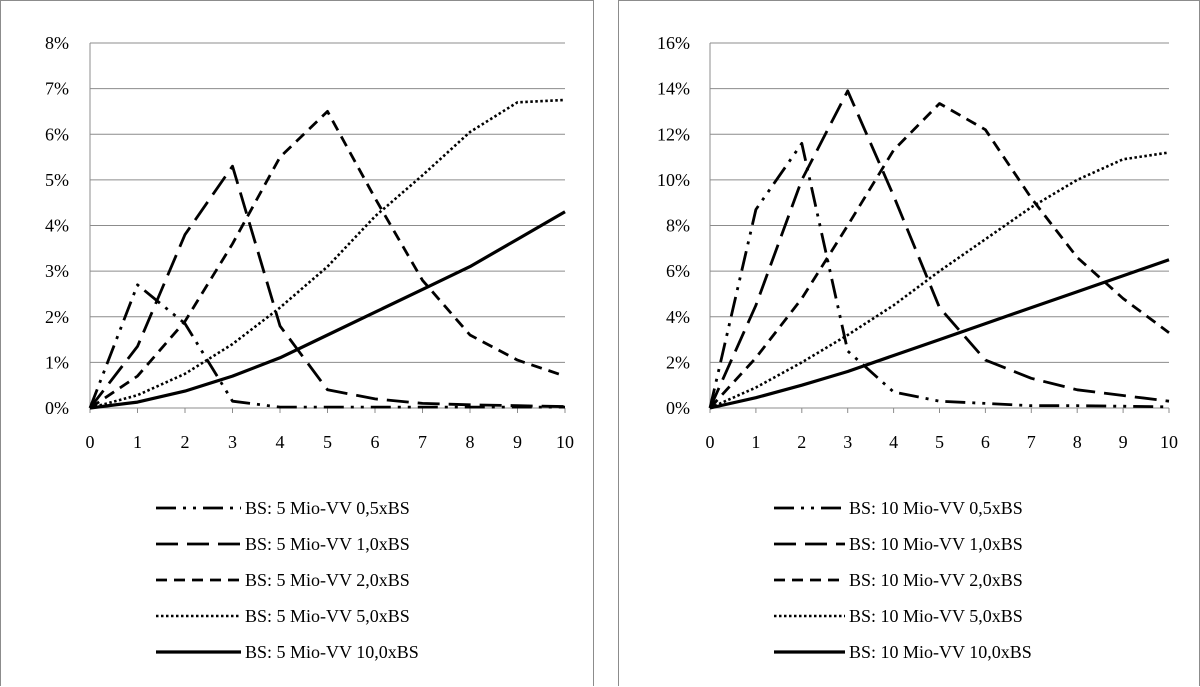 This screenshot has height=687, width=1200. Describe the element at coordinates (936, 544) in the screenshot. I see `chart1-legend-label-2: BS: 10 Mio-VV 1,0xBS` at that location.